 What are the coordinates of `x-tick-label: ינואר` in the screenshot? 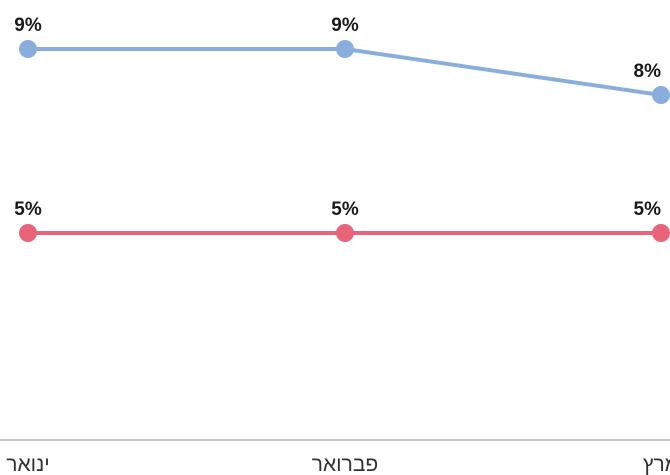 It's located at (28, 464).